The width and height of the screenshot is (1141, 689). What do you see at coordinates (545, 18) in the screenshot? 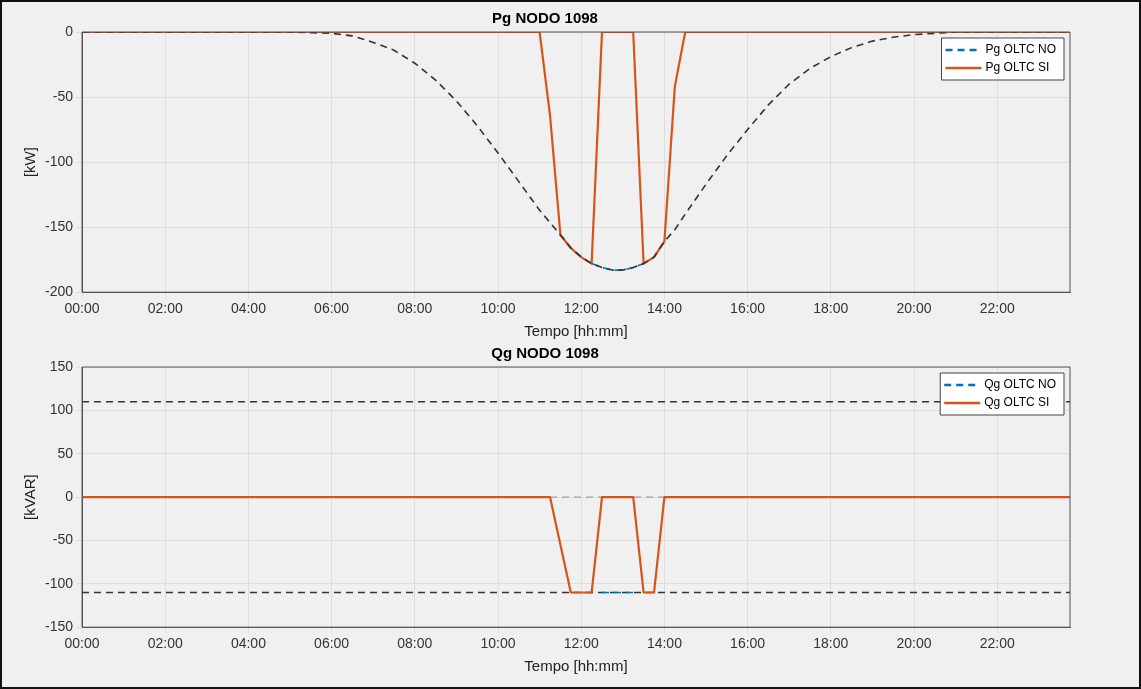
I see `chart-title: Pg NODO 1098` at bounding box center [545, 18].